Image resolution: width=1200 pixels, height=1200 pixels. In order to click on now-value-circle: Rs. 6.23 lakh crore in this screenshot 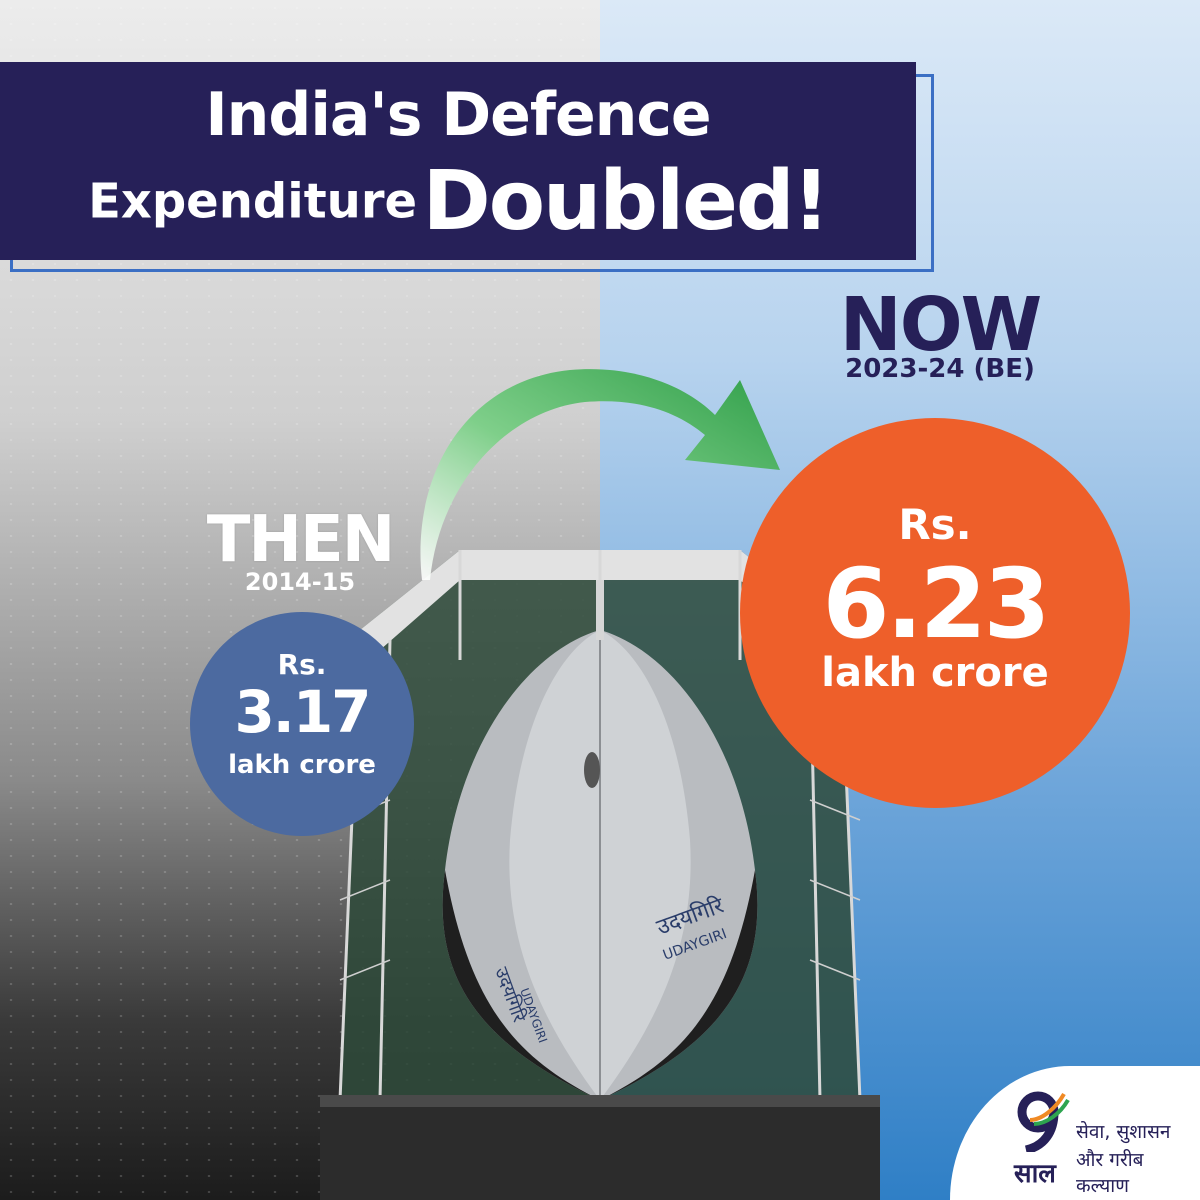, I will do `click(935, 613)`.